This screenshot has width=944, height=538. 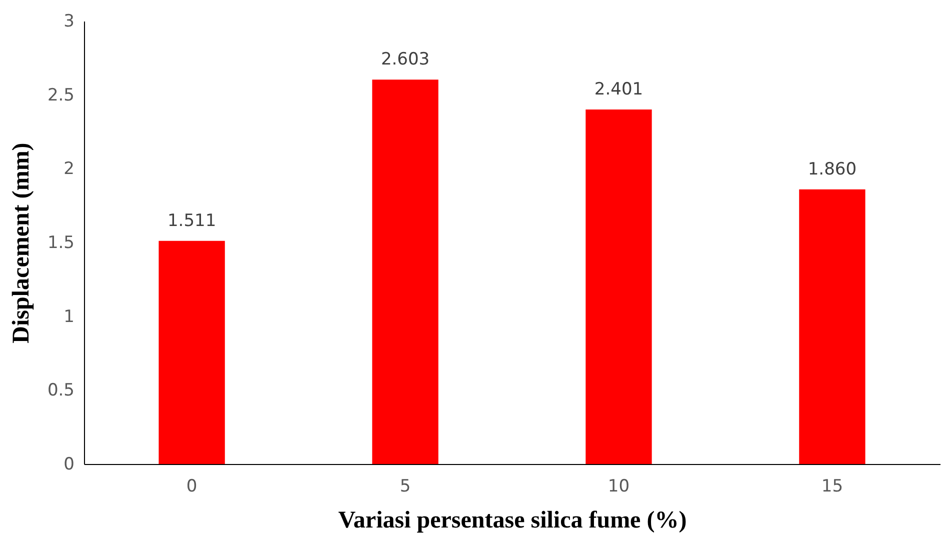 I want to click on x-tick-label: 15, so click(x=832, y=486).